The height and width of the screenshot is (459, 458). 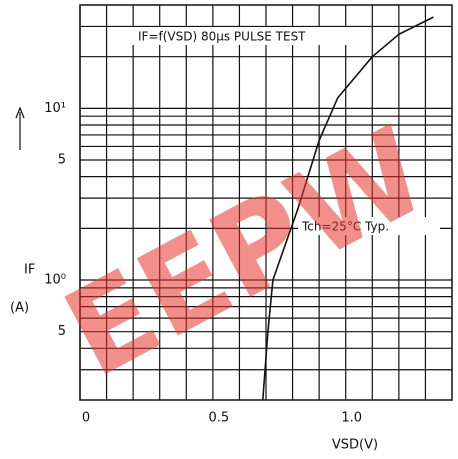 I want to click on x-axis-label: VSD(V), so click(x=355, y=445).